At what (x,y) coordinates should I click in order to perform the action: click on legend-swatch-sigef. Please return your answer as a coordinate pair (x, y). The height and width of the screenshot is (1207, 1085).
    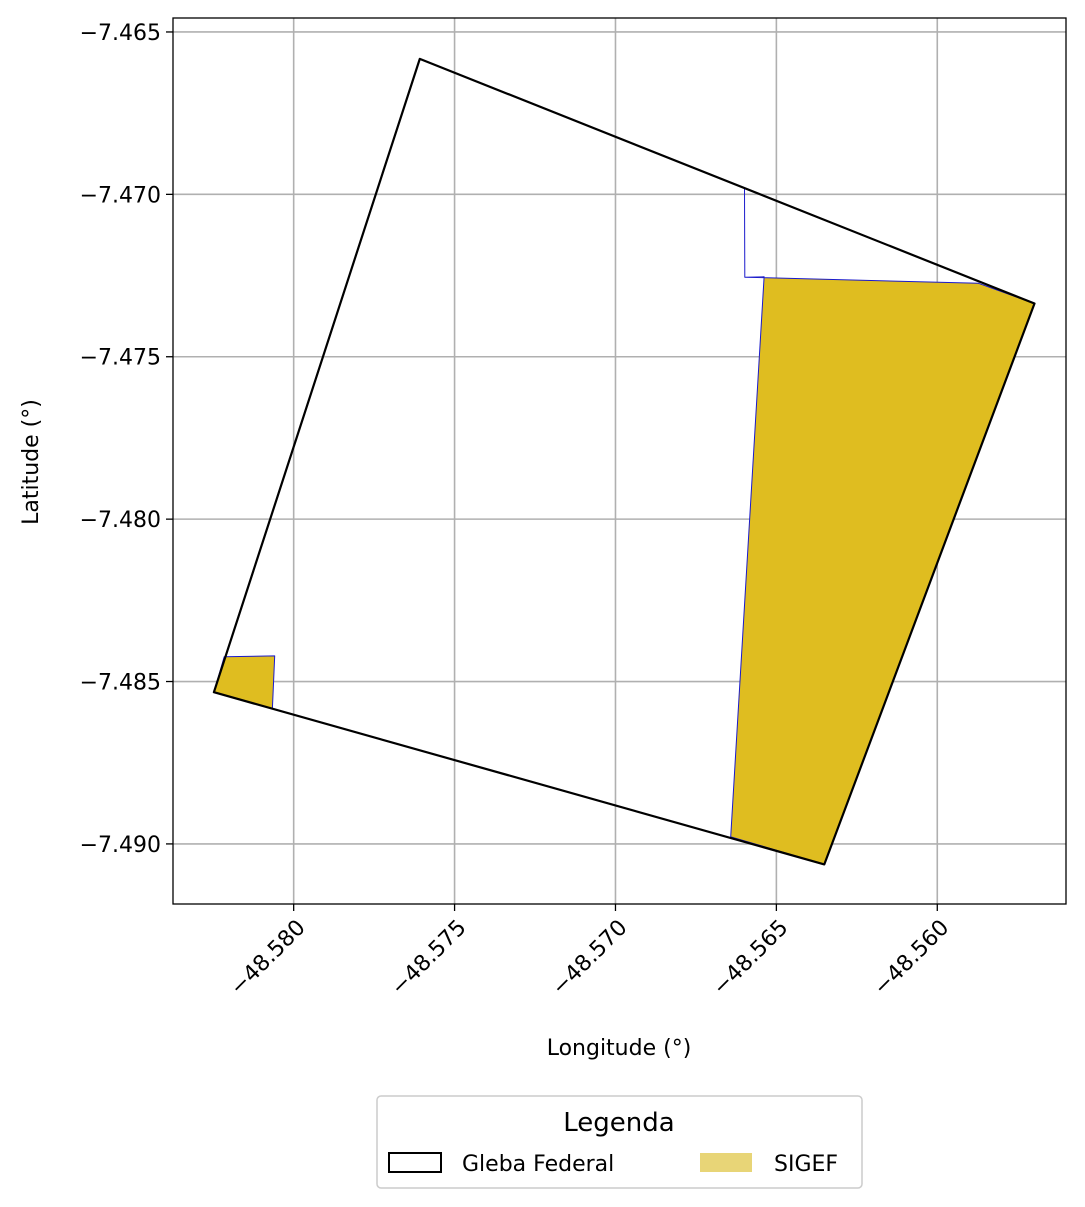
    Looking at the image, I should click on (726, 1162).